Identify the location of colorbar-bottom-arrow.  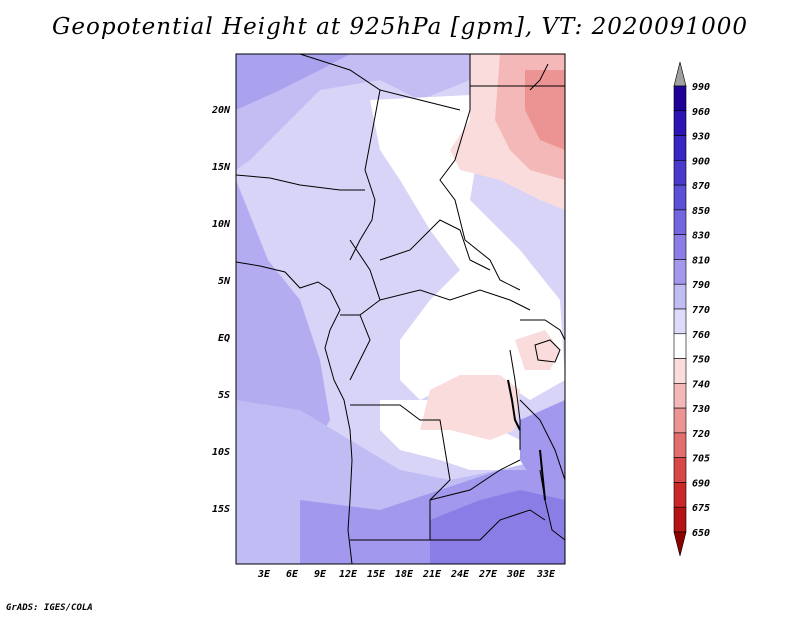
(680, 544).